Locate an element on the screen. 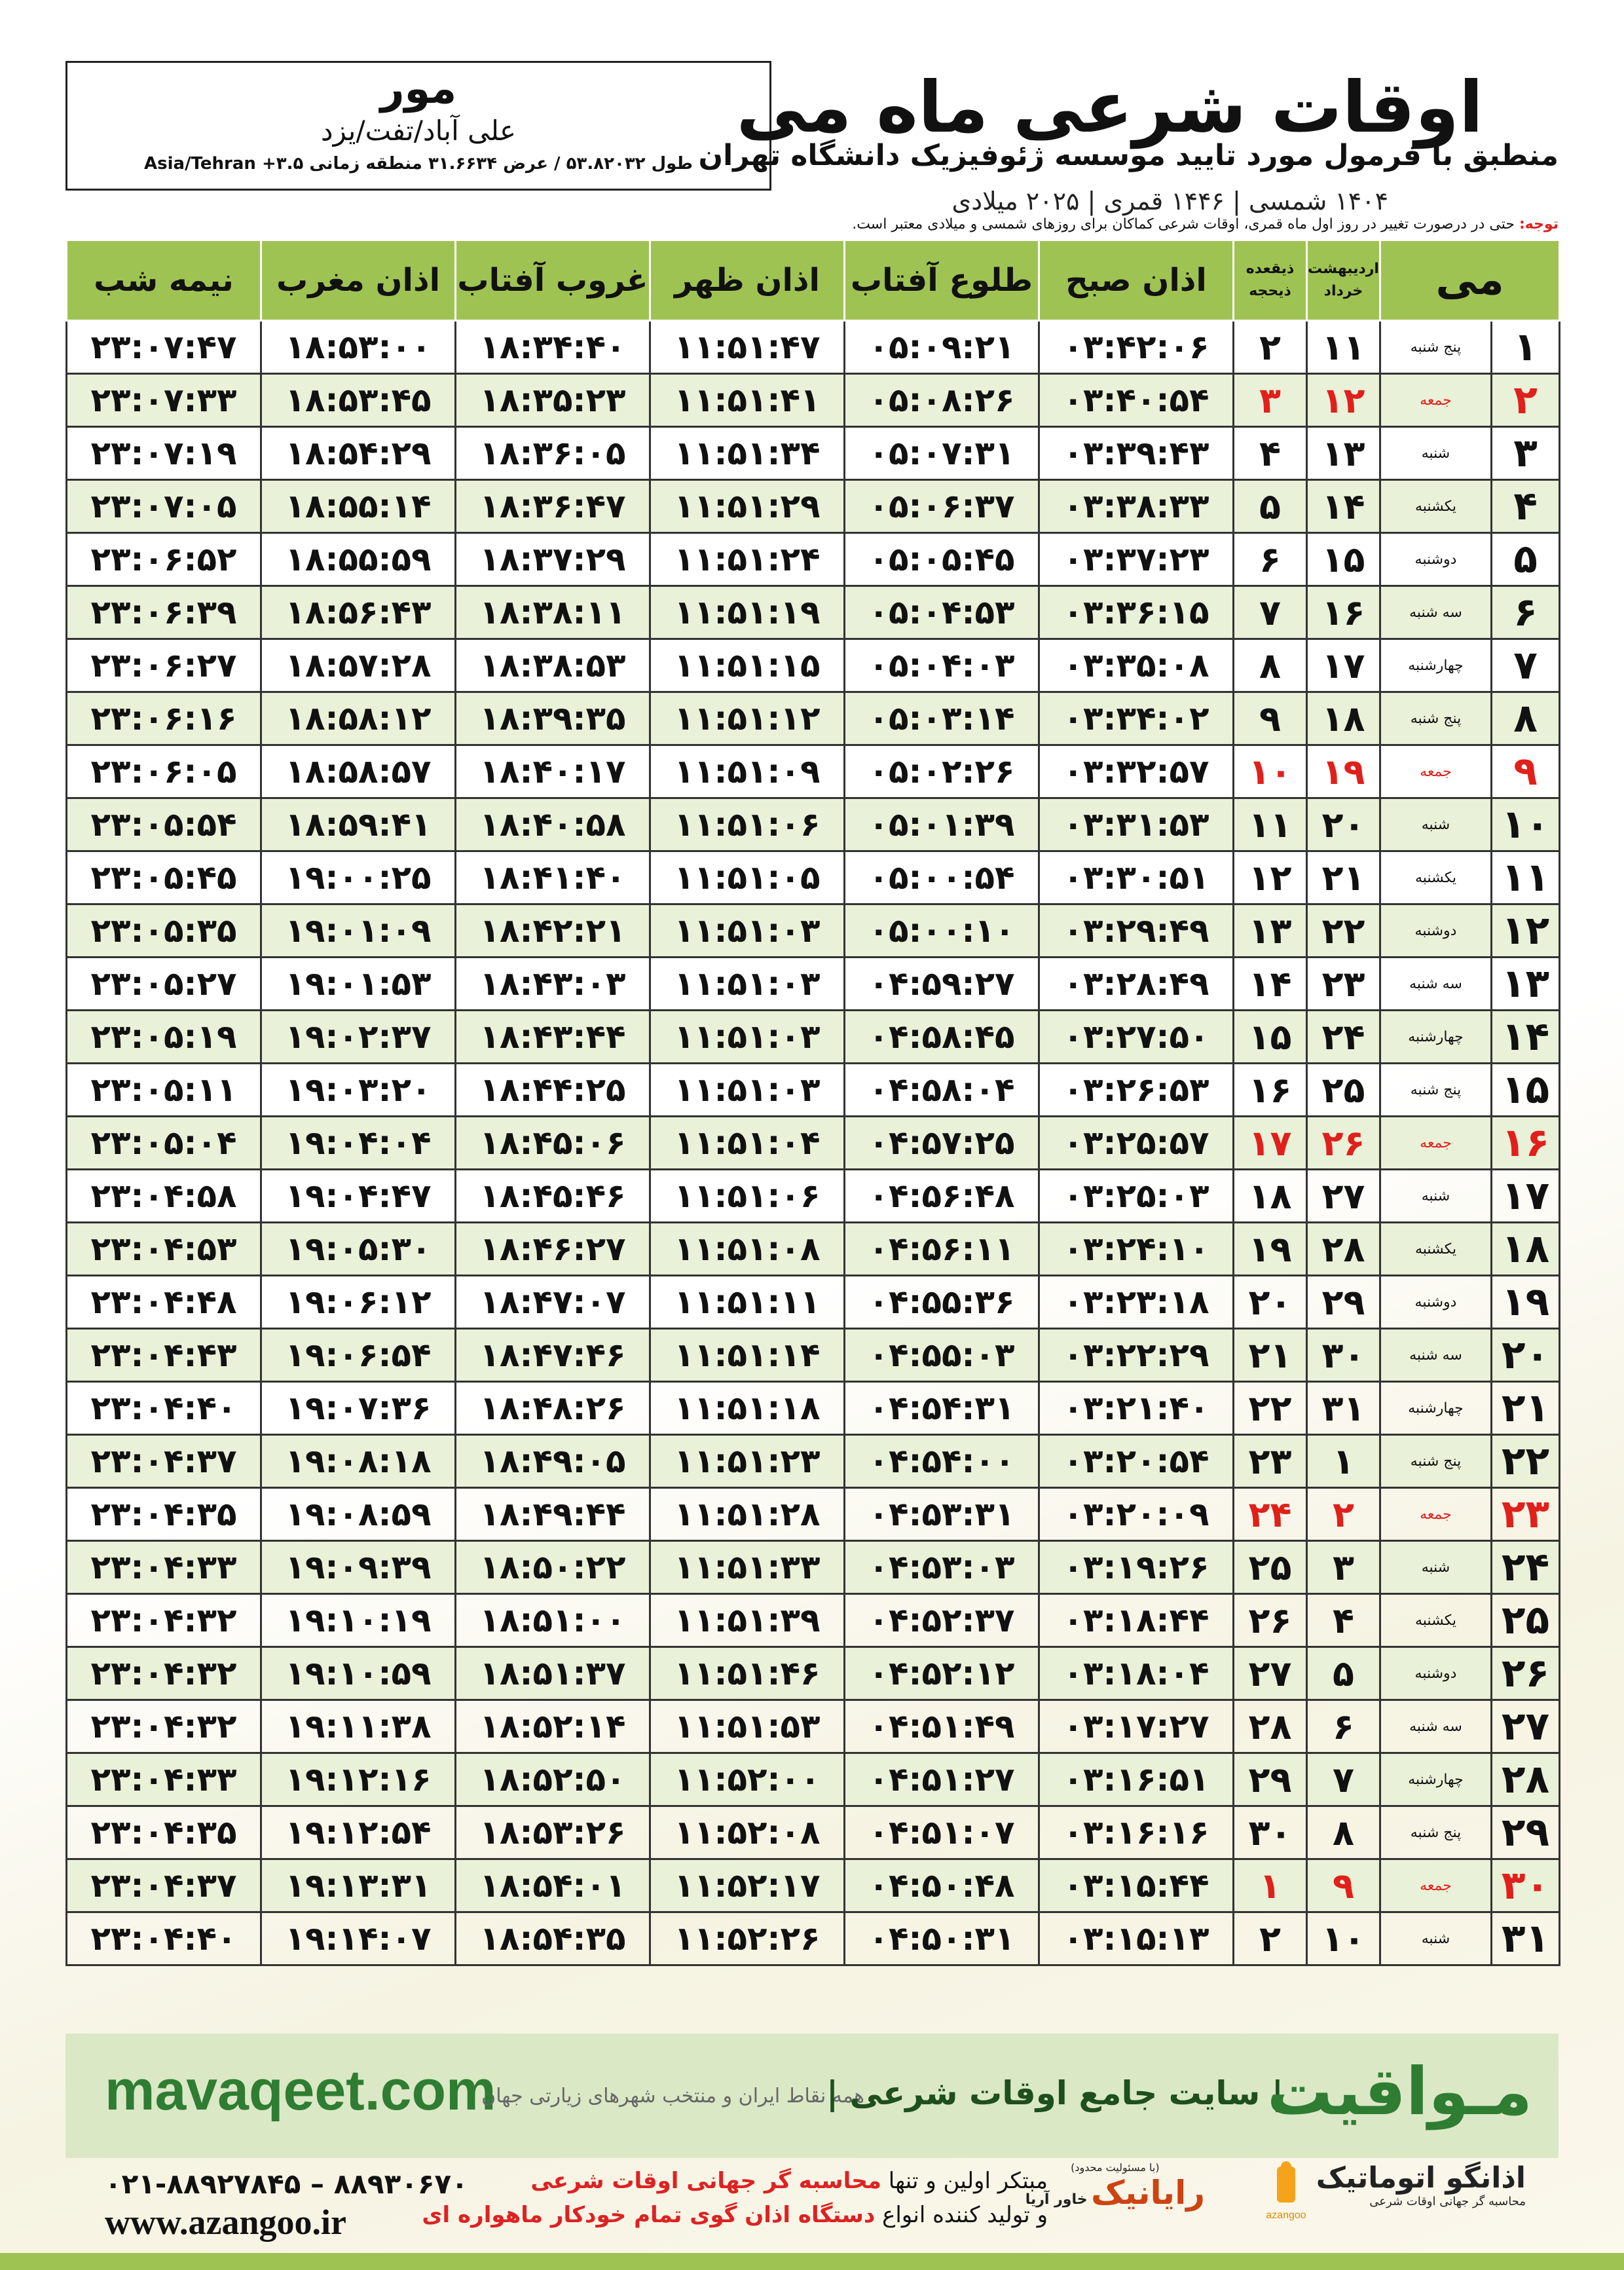 This screenshot has height=2270, width=1624. header-label: ذیحجه is located at coordinates (1270, 291).